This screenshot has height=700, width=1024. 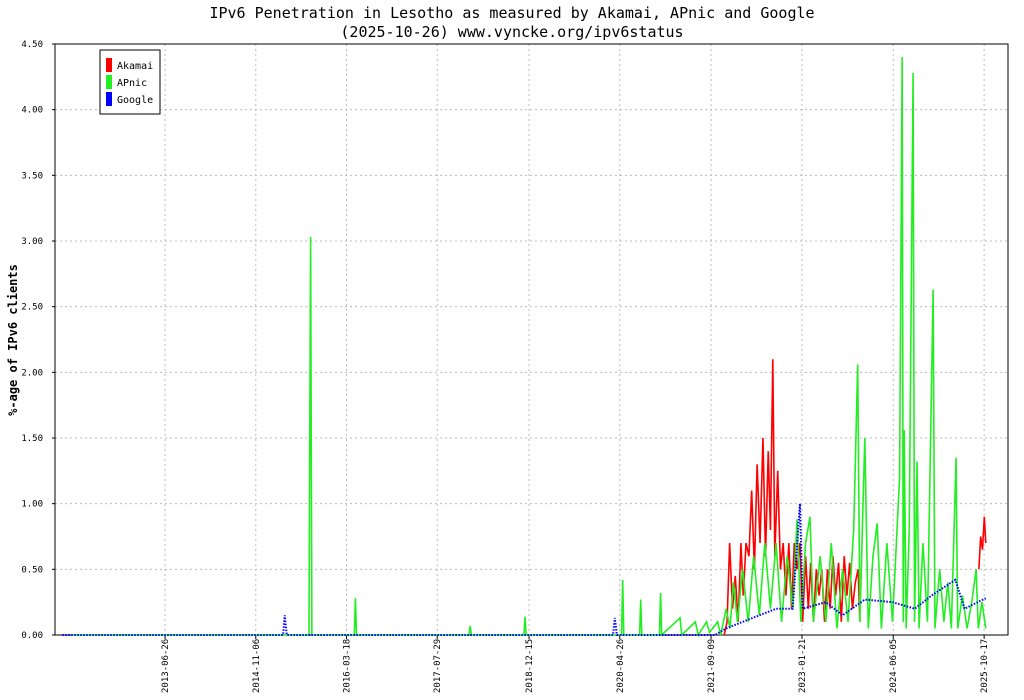 I want to click on y-axis-label: %-age of IPv6 clients, so click(x=13, y=340).